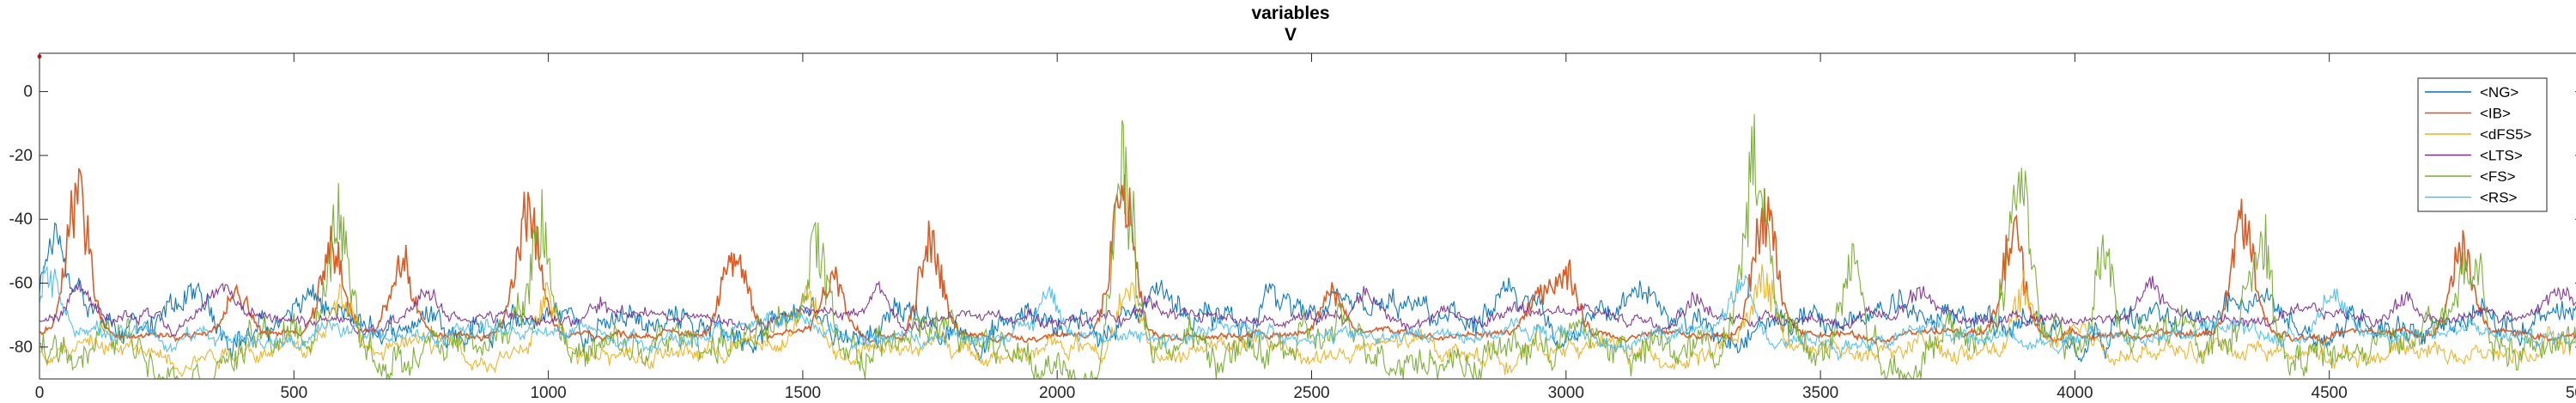 This screenshot has width=2576, height=403. I want to click on x-tick-label: 2500, so click(1311, 393).